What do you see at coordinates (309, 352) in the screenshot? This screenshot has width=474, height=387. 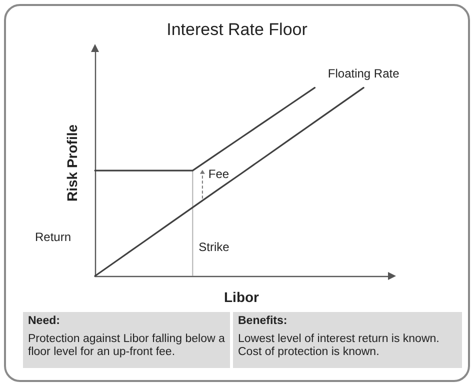 I see `text: Cost of protection is known.` at bounding box center [309, 352].